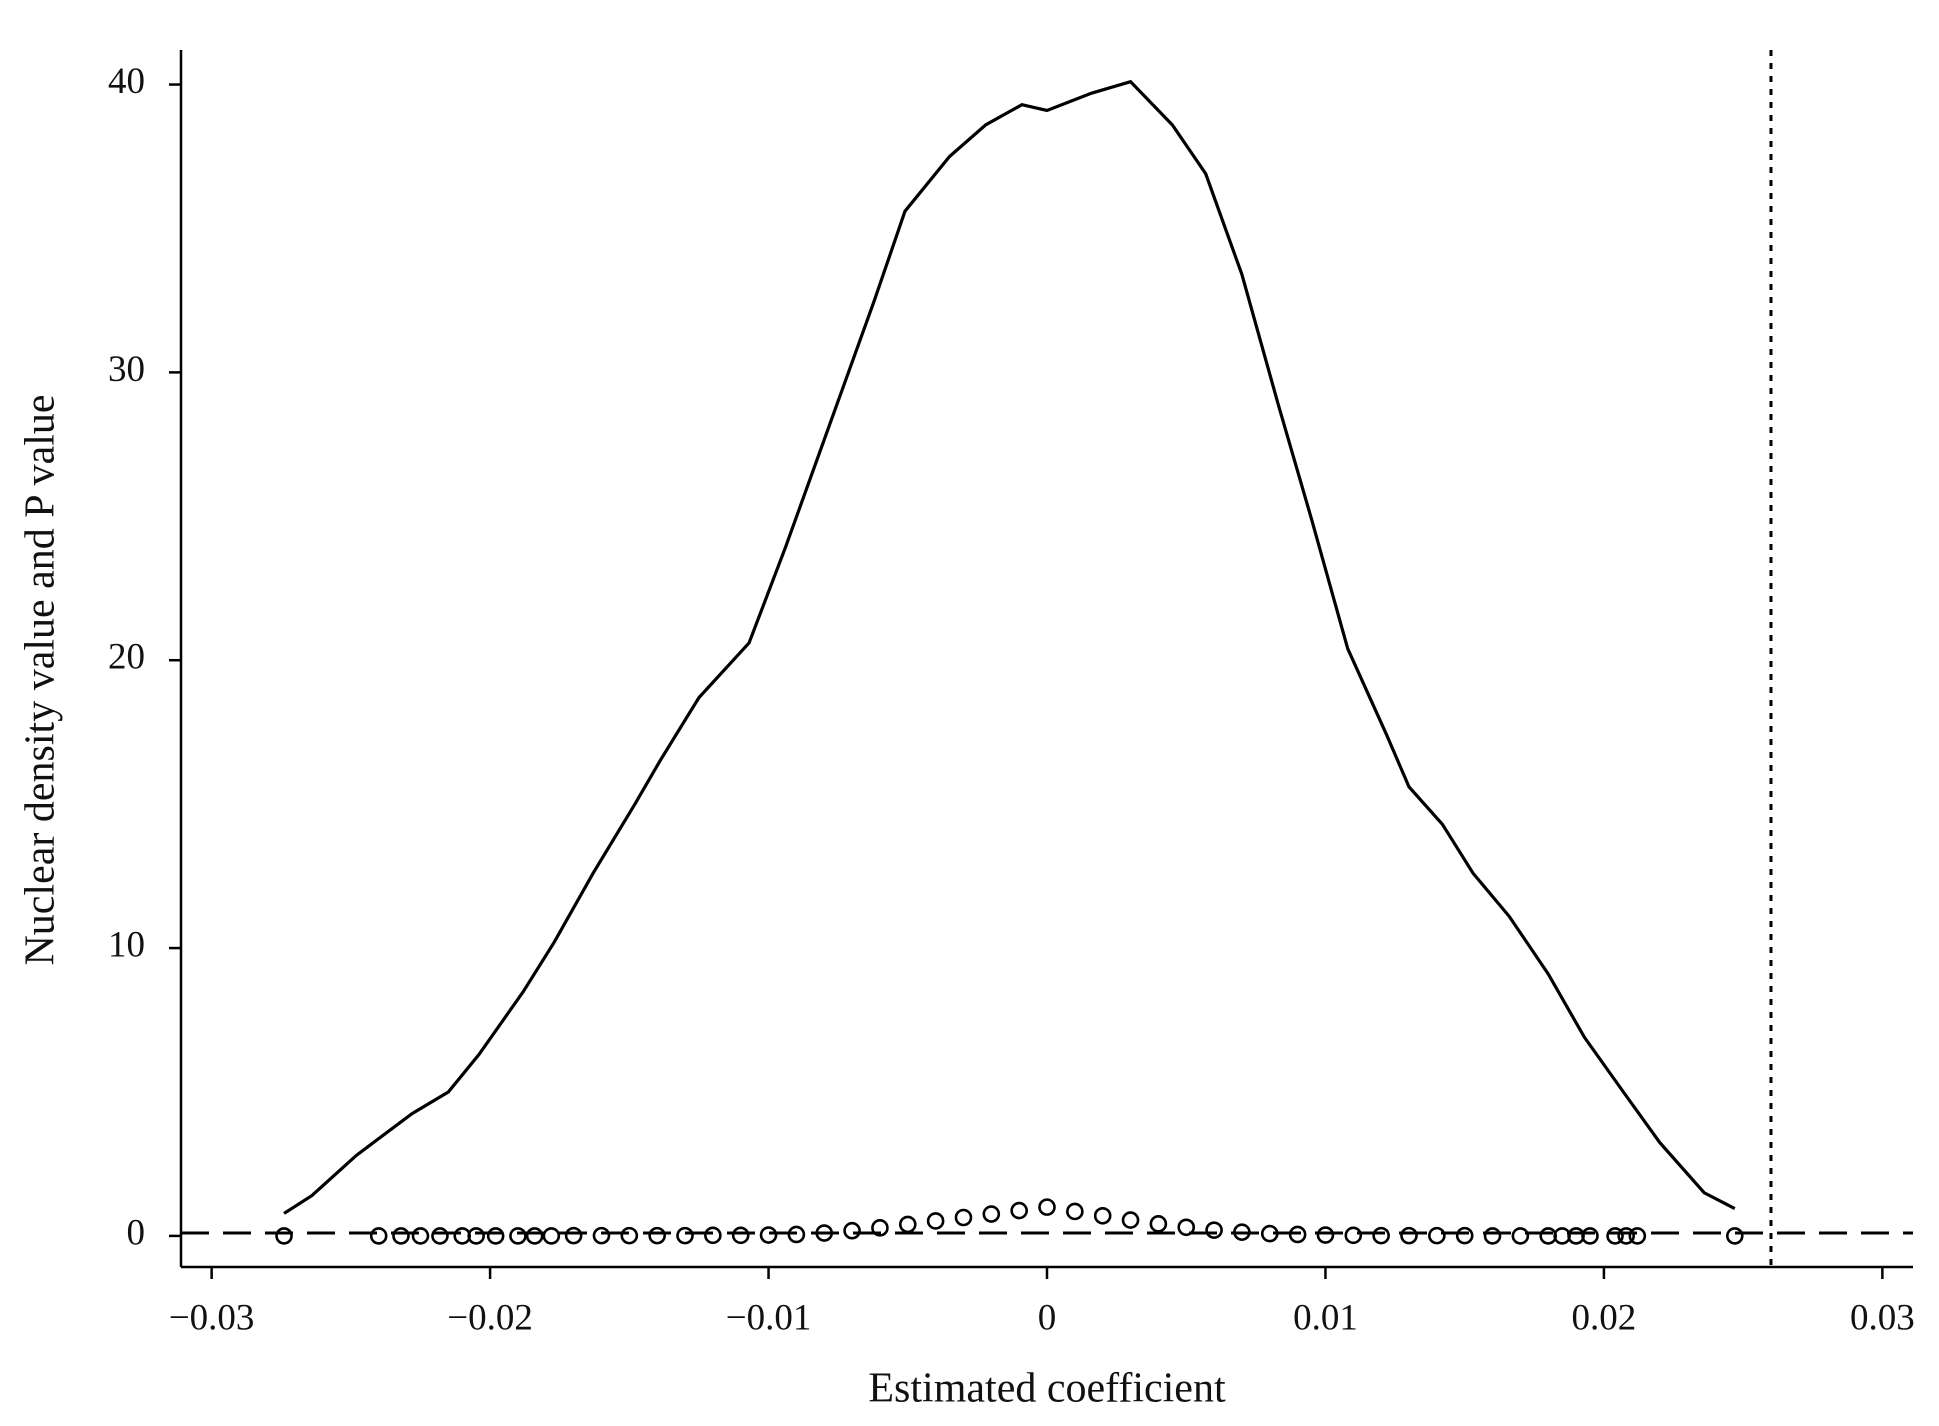 This screenshot has width=1939, height=1426. What do you see at coordinates (212, 1317) in the screenshot?
I see `x-tick-label: −0.03` at bounding box center [212, 1317].